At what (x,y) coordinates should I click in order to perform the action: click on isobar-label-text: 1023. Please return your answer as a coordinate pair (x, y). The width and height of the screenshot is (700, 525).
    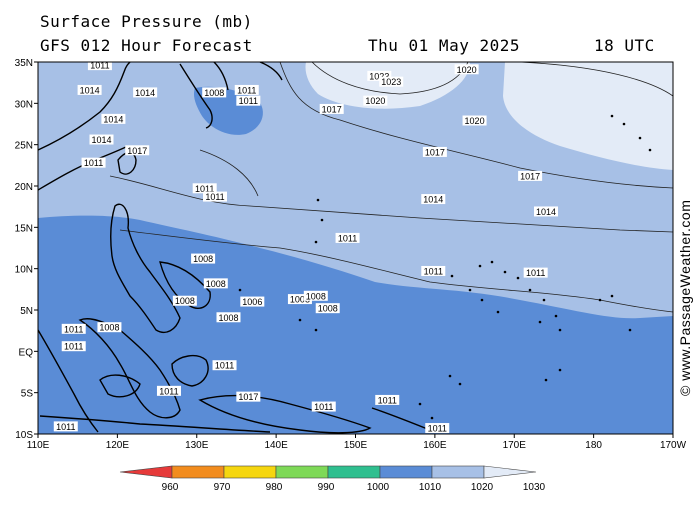
    Looking at the image, I should click on (379, 76).